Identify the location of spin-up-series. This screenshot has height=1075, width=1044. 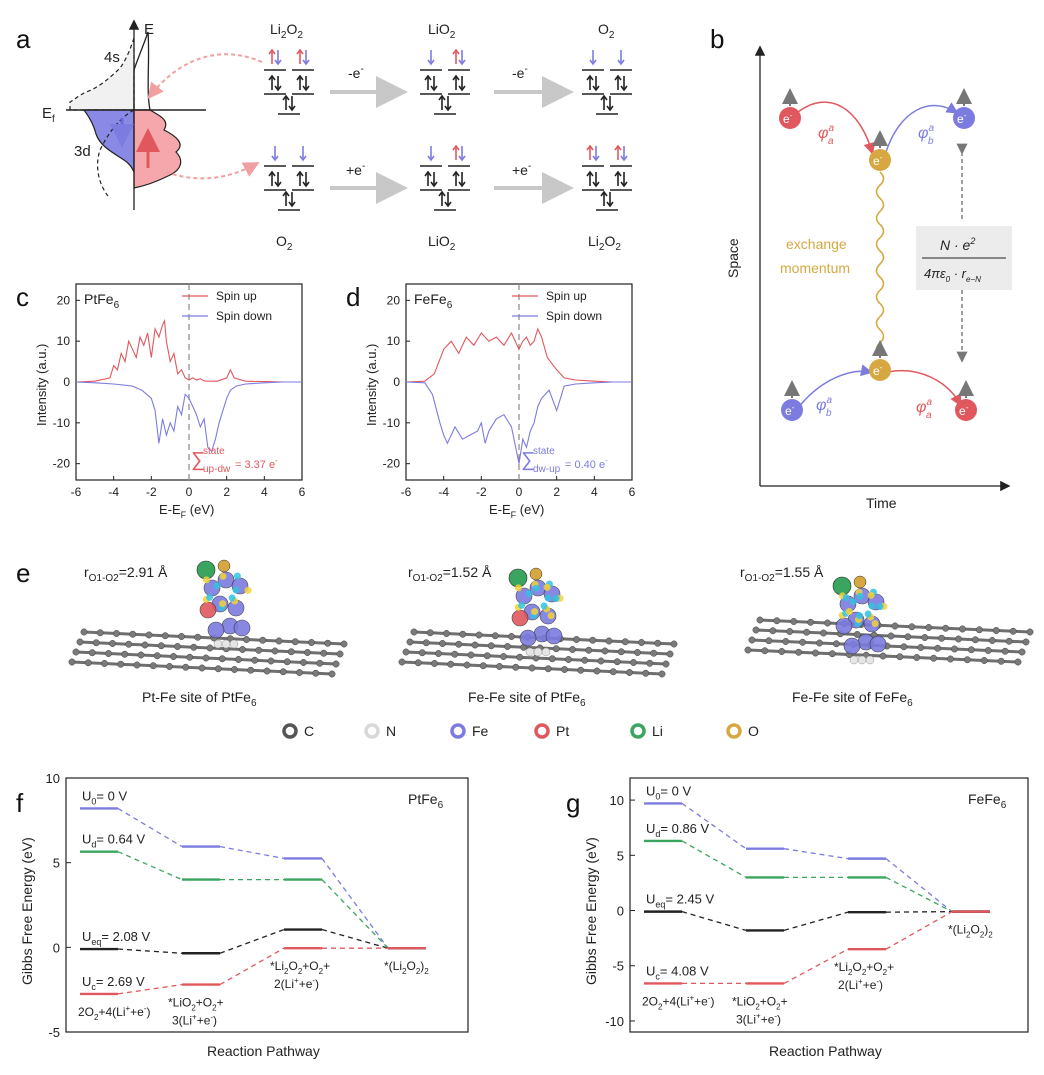
(188, 350).